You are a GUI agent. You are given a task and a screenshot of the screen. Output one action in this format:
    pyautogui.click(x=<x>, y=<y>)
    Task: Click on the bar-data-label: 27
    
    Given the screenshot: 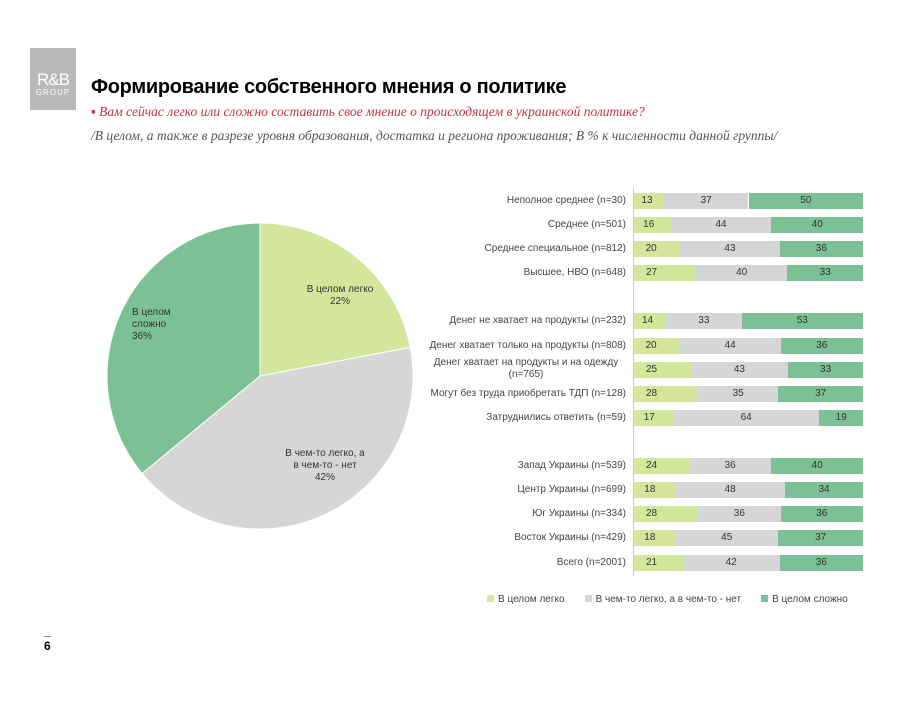 What is the action you would take?
    pyautogui.click(x=652, y=272)
    